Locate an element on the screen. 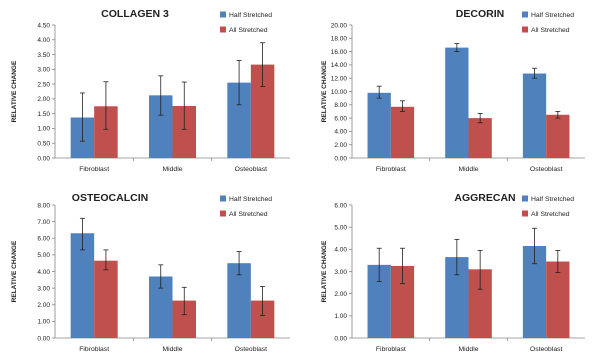 This screenshot has width=605, height=356. chart-title: DECORIN is located at coordinates (480, 14).